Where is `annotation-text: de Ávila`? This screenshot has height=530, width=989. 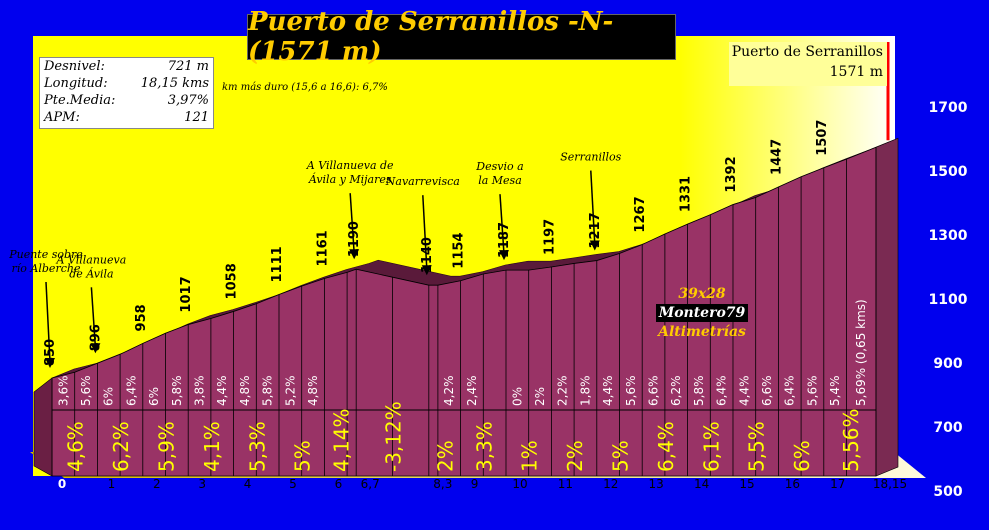
annotation-text: de Ávila is located at coordinates (91, 273).